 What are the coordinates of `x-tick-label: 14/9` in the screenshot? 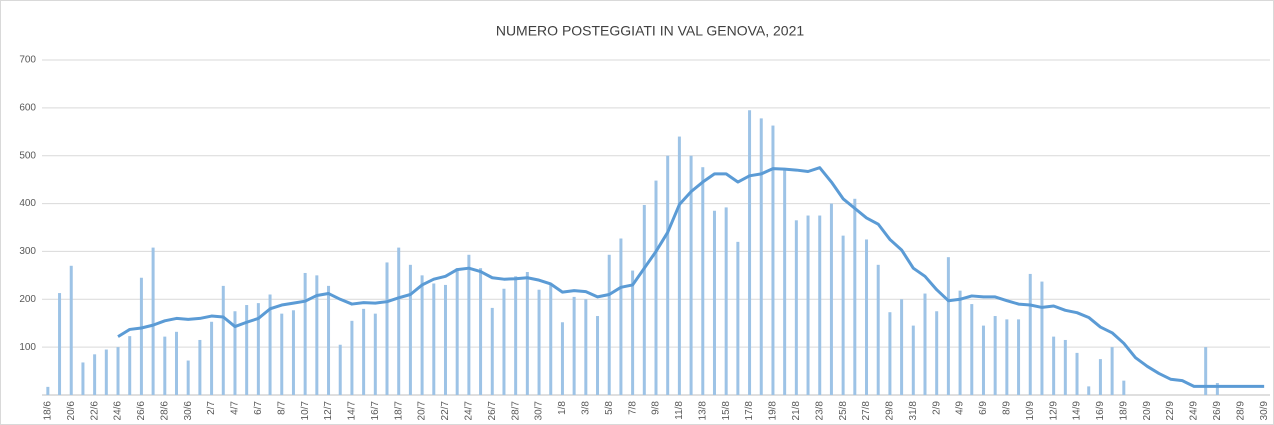 It's located at (1077, 411).